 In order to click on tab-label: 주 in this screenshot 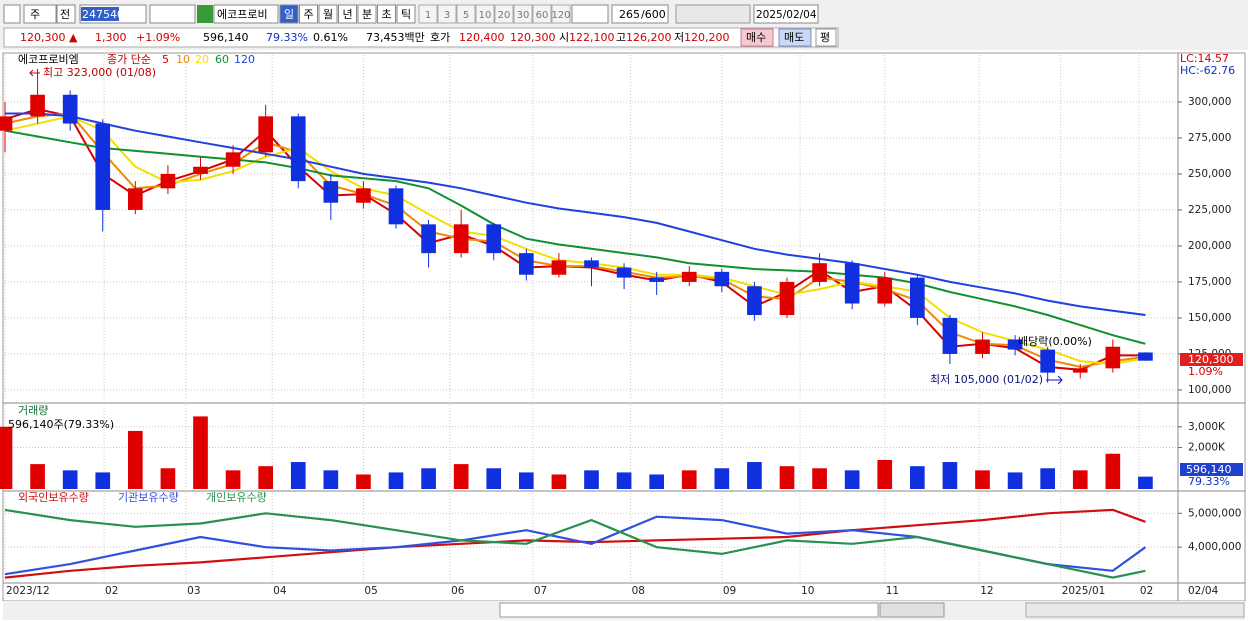, I will do `click(35, 14)`.